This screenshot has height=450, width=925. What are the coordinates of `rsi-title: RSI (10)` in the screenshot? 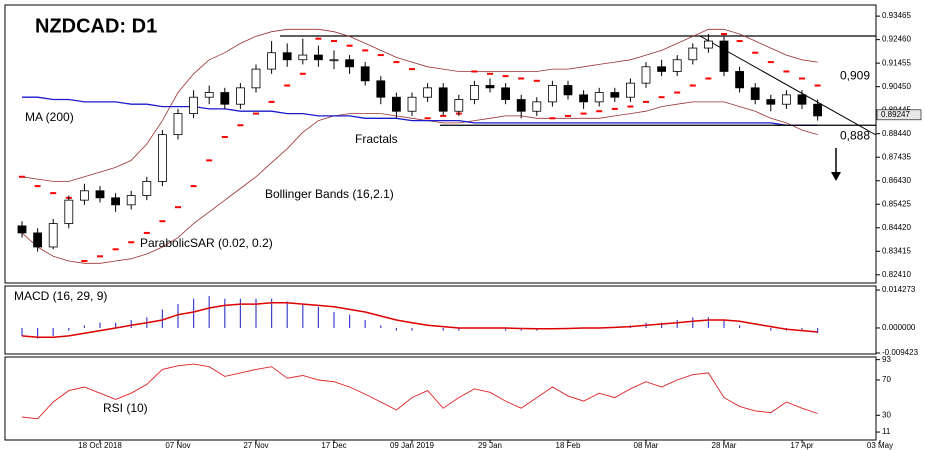 It's located at (125, 408).